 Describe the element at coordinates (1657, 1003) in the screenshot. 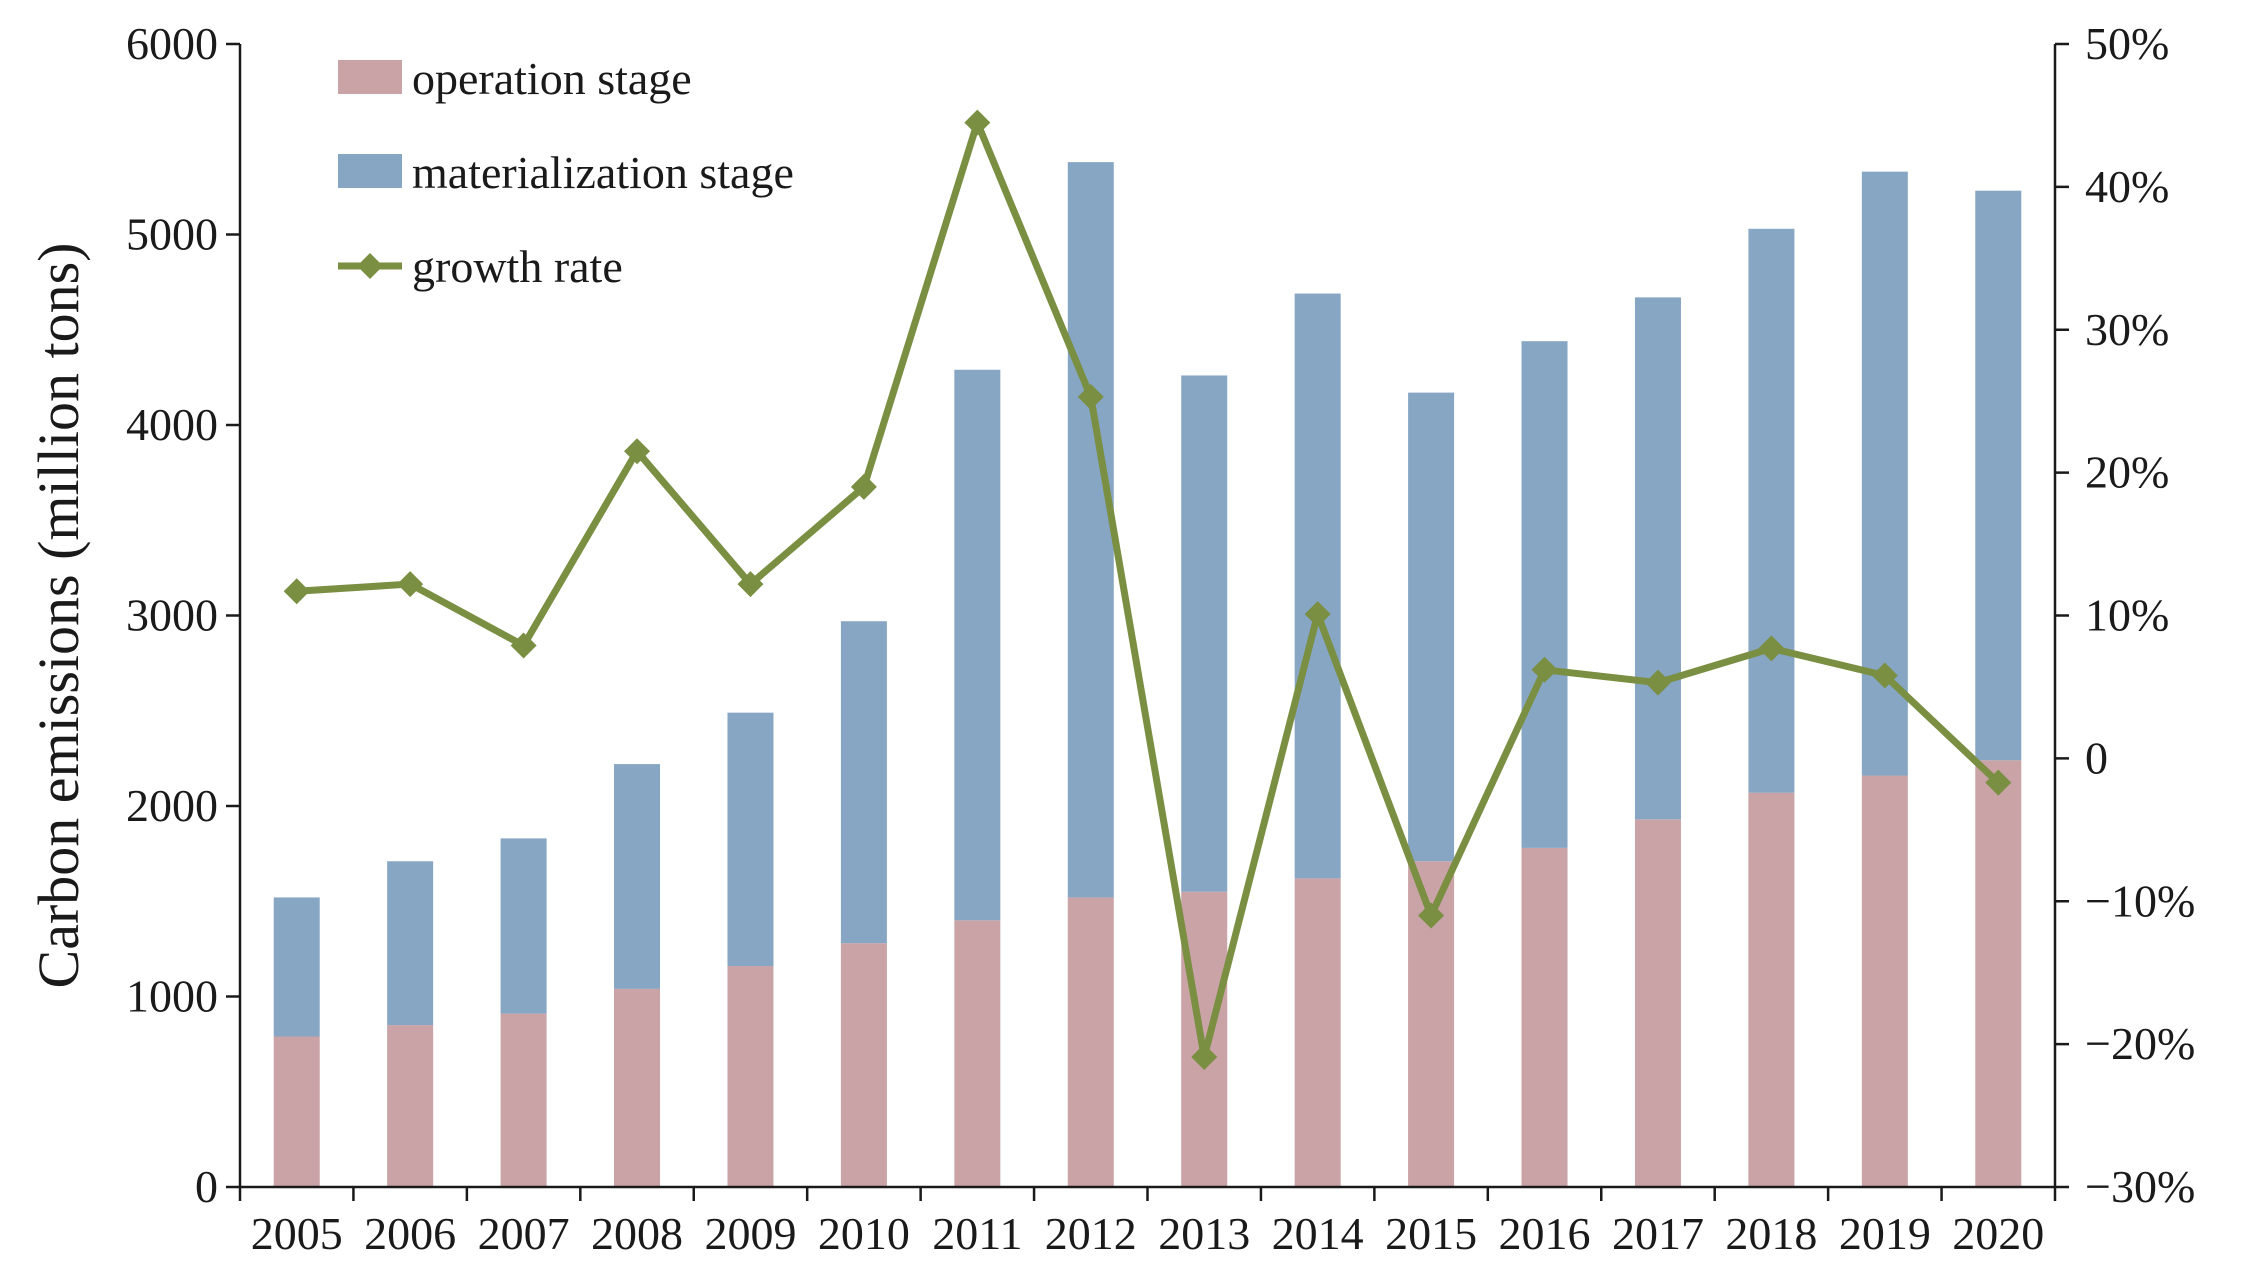

I see `bar-operation-2017` at that location.